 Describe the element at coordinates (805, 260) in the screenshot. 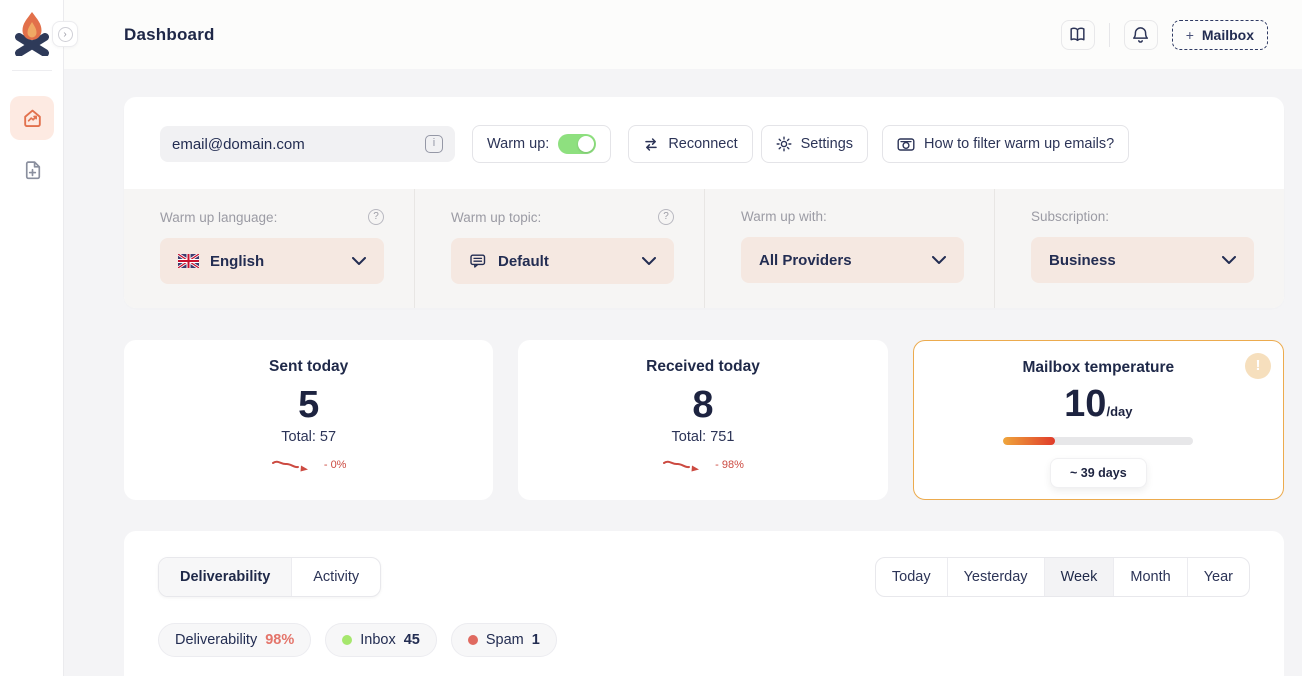

I see `warmup-with-value: All Providers` at that location.